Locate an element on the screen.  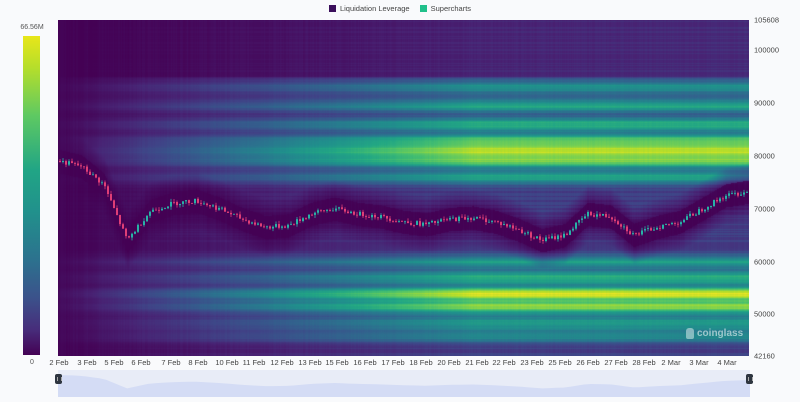
x-tick-label: 21 Feb is located at coordinates (477, 362).